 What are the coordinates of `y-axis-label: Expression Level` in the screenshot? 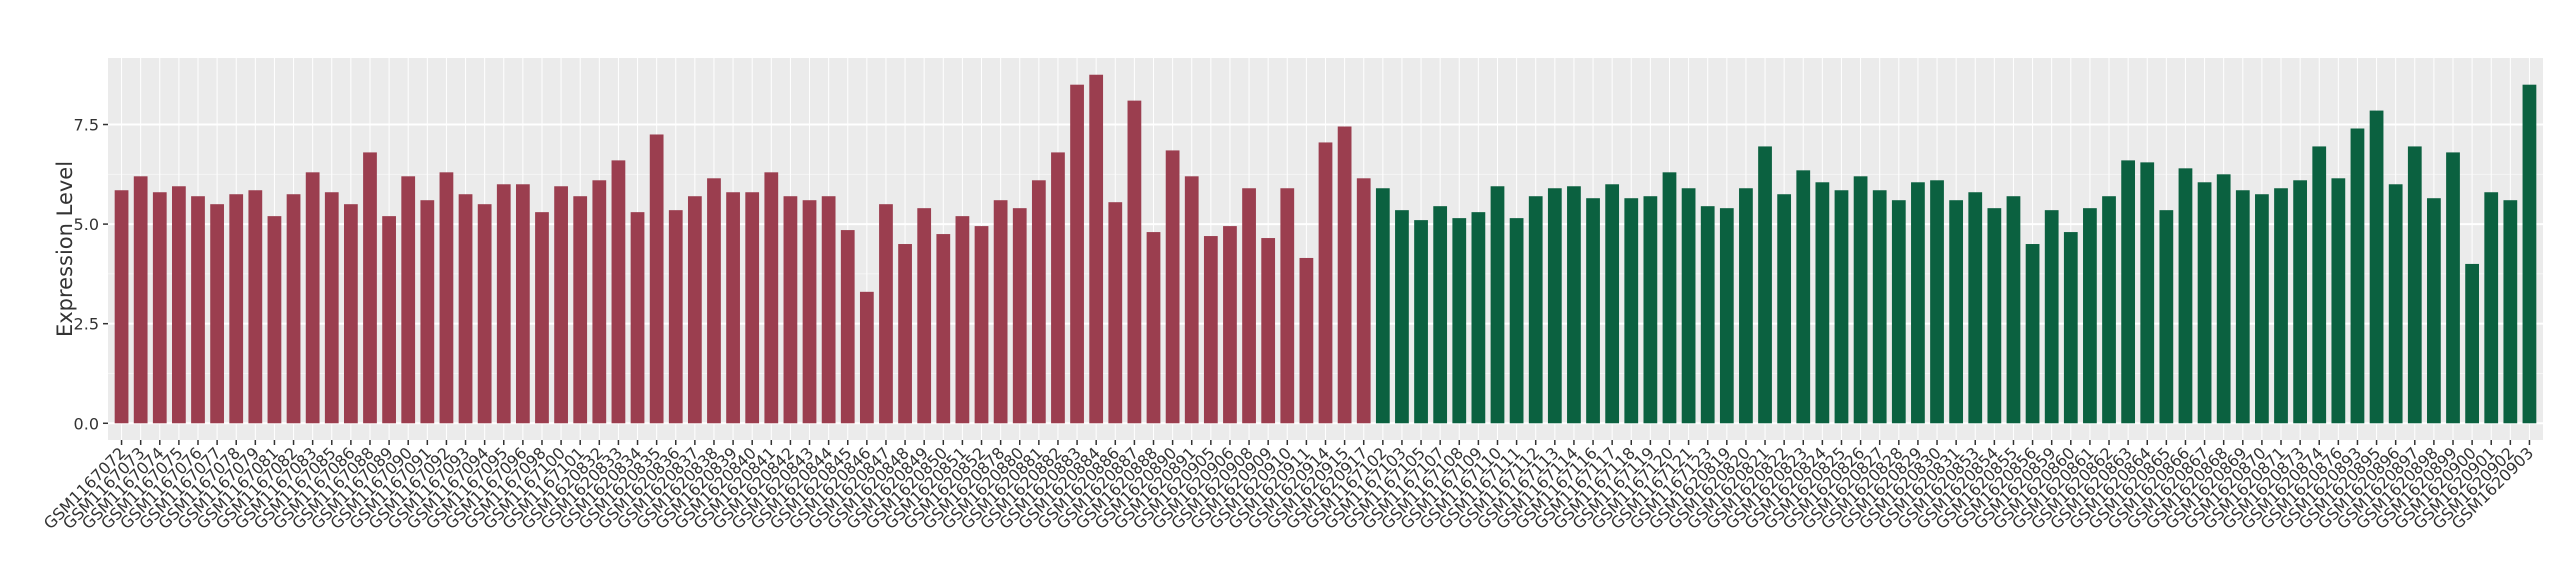 It's located at (65, 249).